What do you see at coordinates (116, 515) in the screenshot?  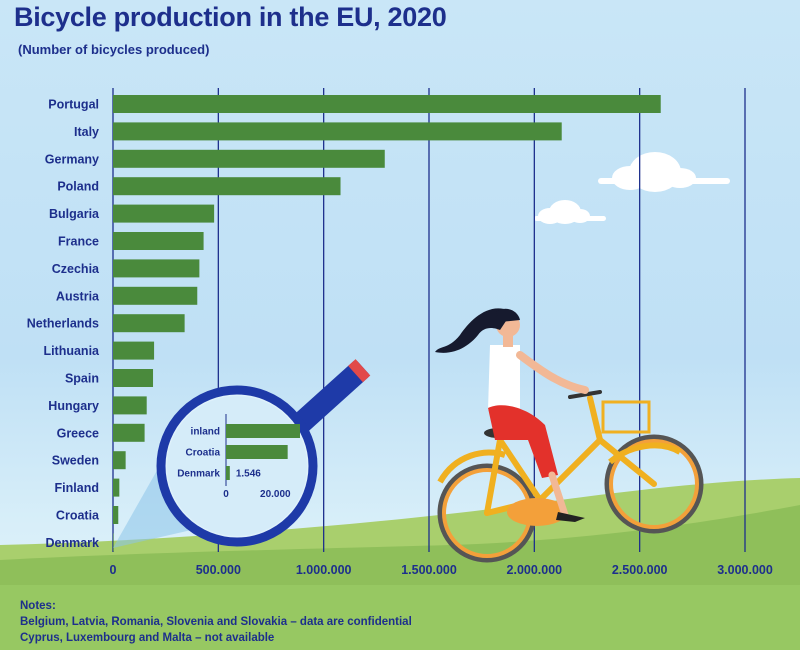 I see `bar-croatia` at bounding box center [116, 515].